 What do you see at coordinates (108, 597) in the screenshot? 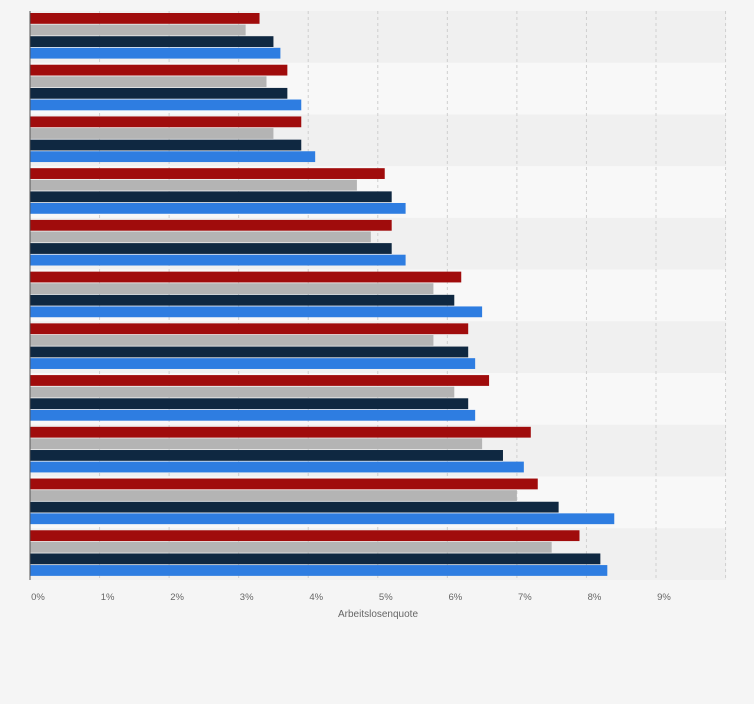
I see `x-tick-label: 1%` at bounding box center [108, 597].